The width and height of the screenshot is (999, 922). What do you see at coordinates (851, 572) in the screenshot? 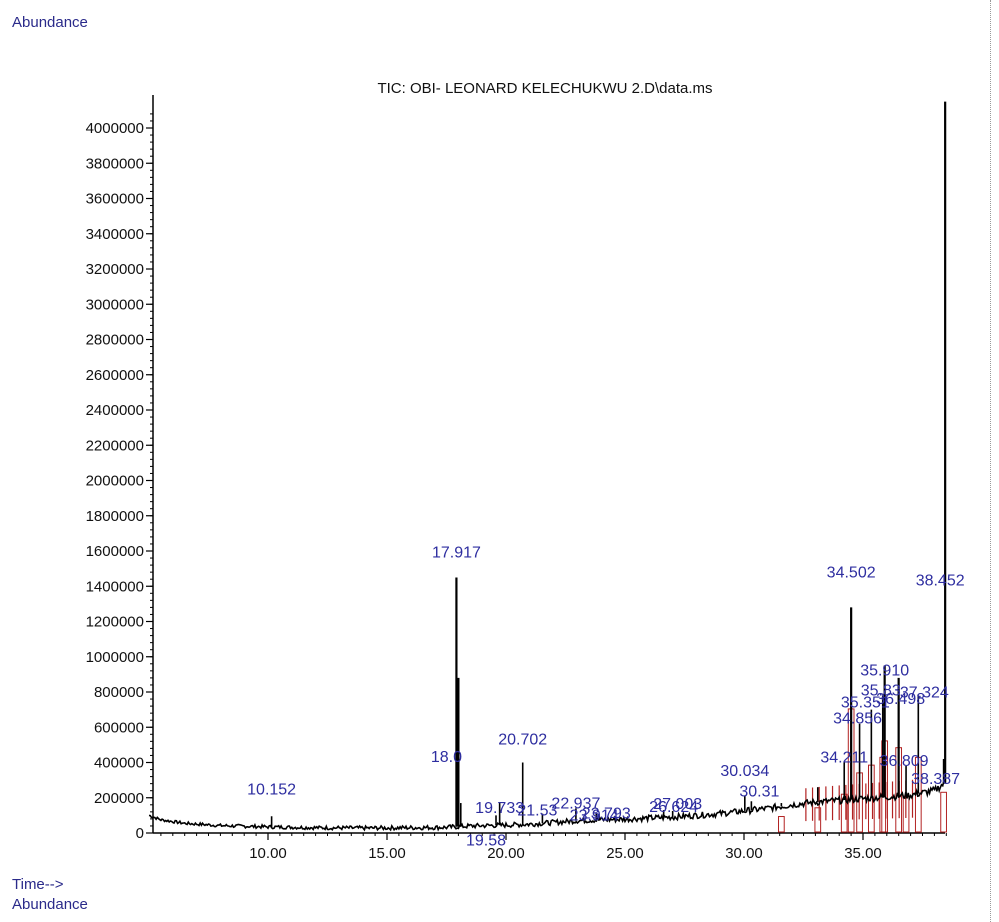
I see `peak-label: 34.502` at bounding box center [851, 572].